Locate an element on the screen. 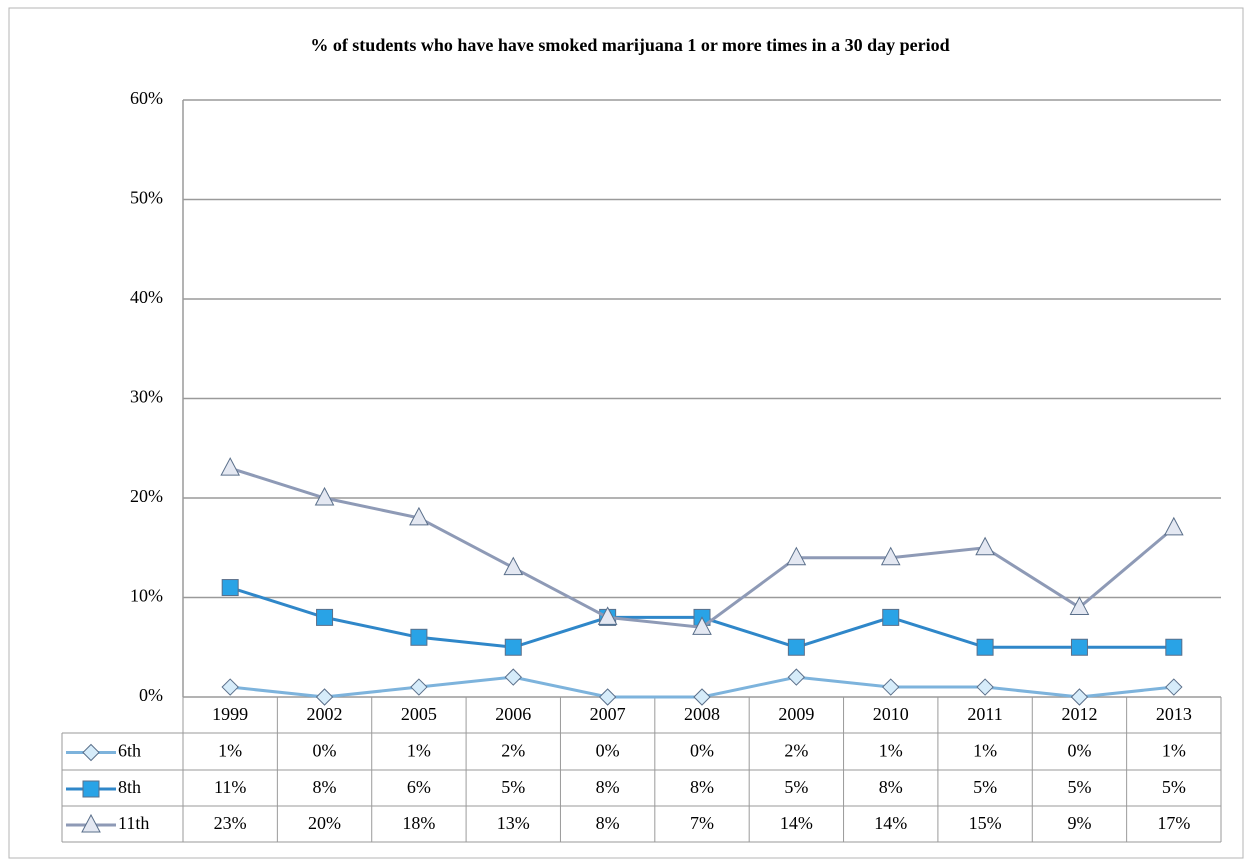 This screenshot has height=865, width=1253. table-cell: 15% is located at coordinates (985, 823).